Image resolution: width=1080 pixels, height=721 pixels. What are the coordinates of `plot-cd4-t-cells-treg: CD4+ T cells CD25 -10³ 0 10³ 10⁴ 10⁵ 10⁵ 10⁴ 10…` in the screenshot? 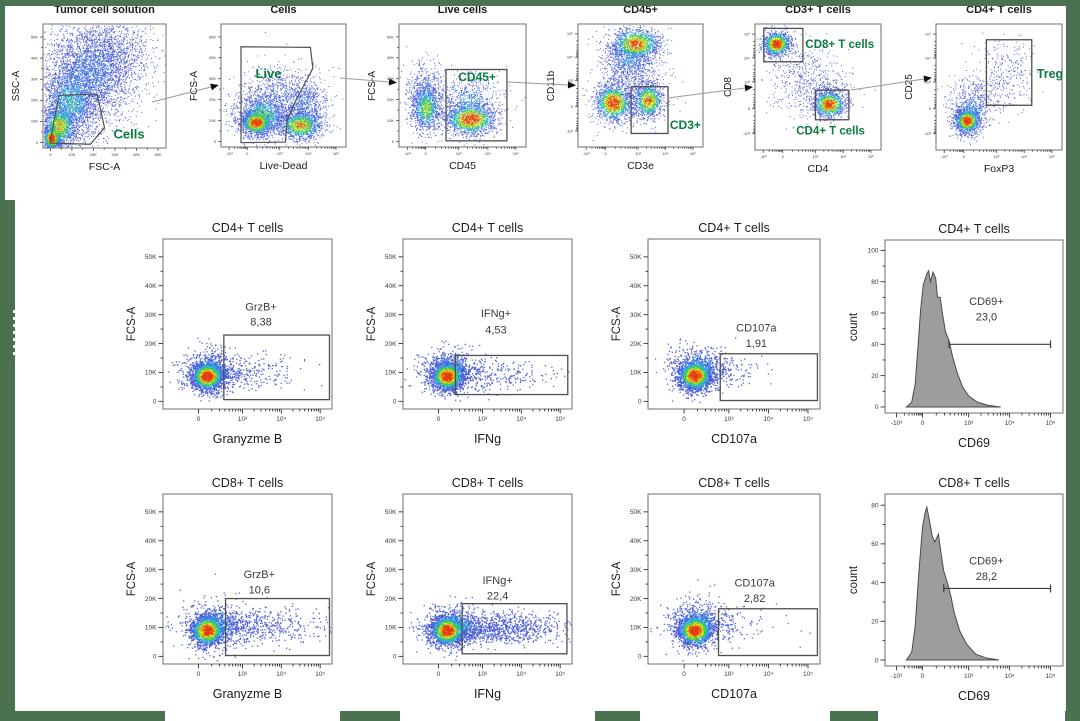 It's located at (983, 89).